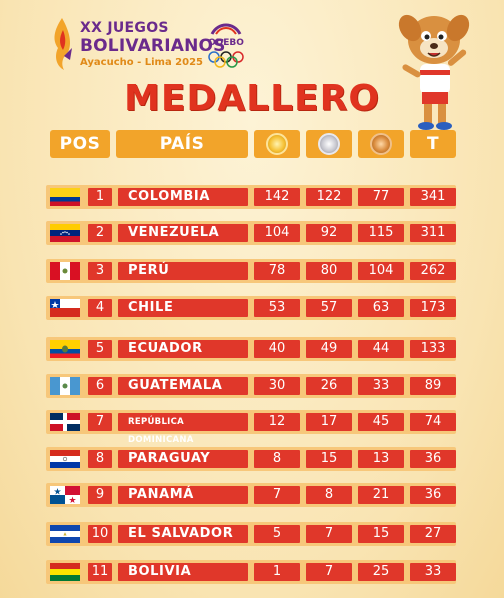  What do you see at coordinates (183, 349) in the screenshot?
I see `row-country: ECUADOR` at bounding box center [183, 349].